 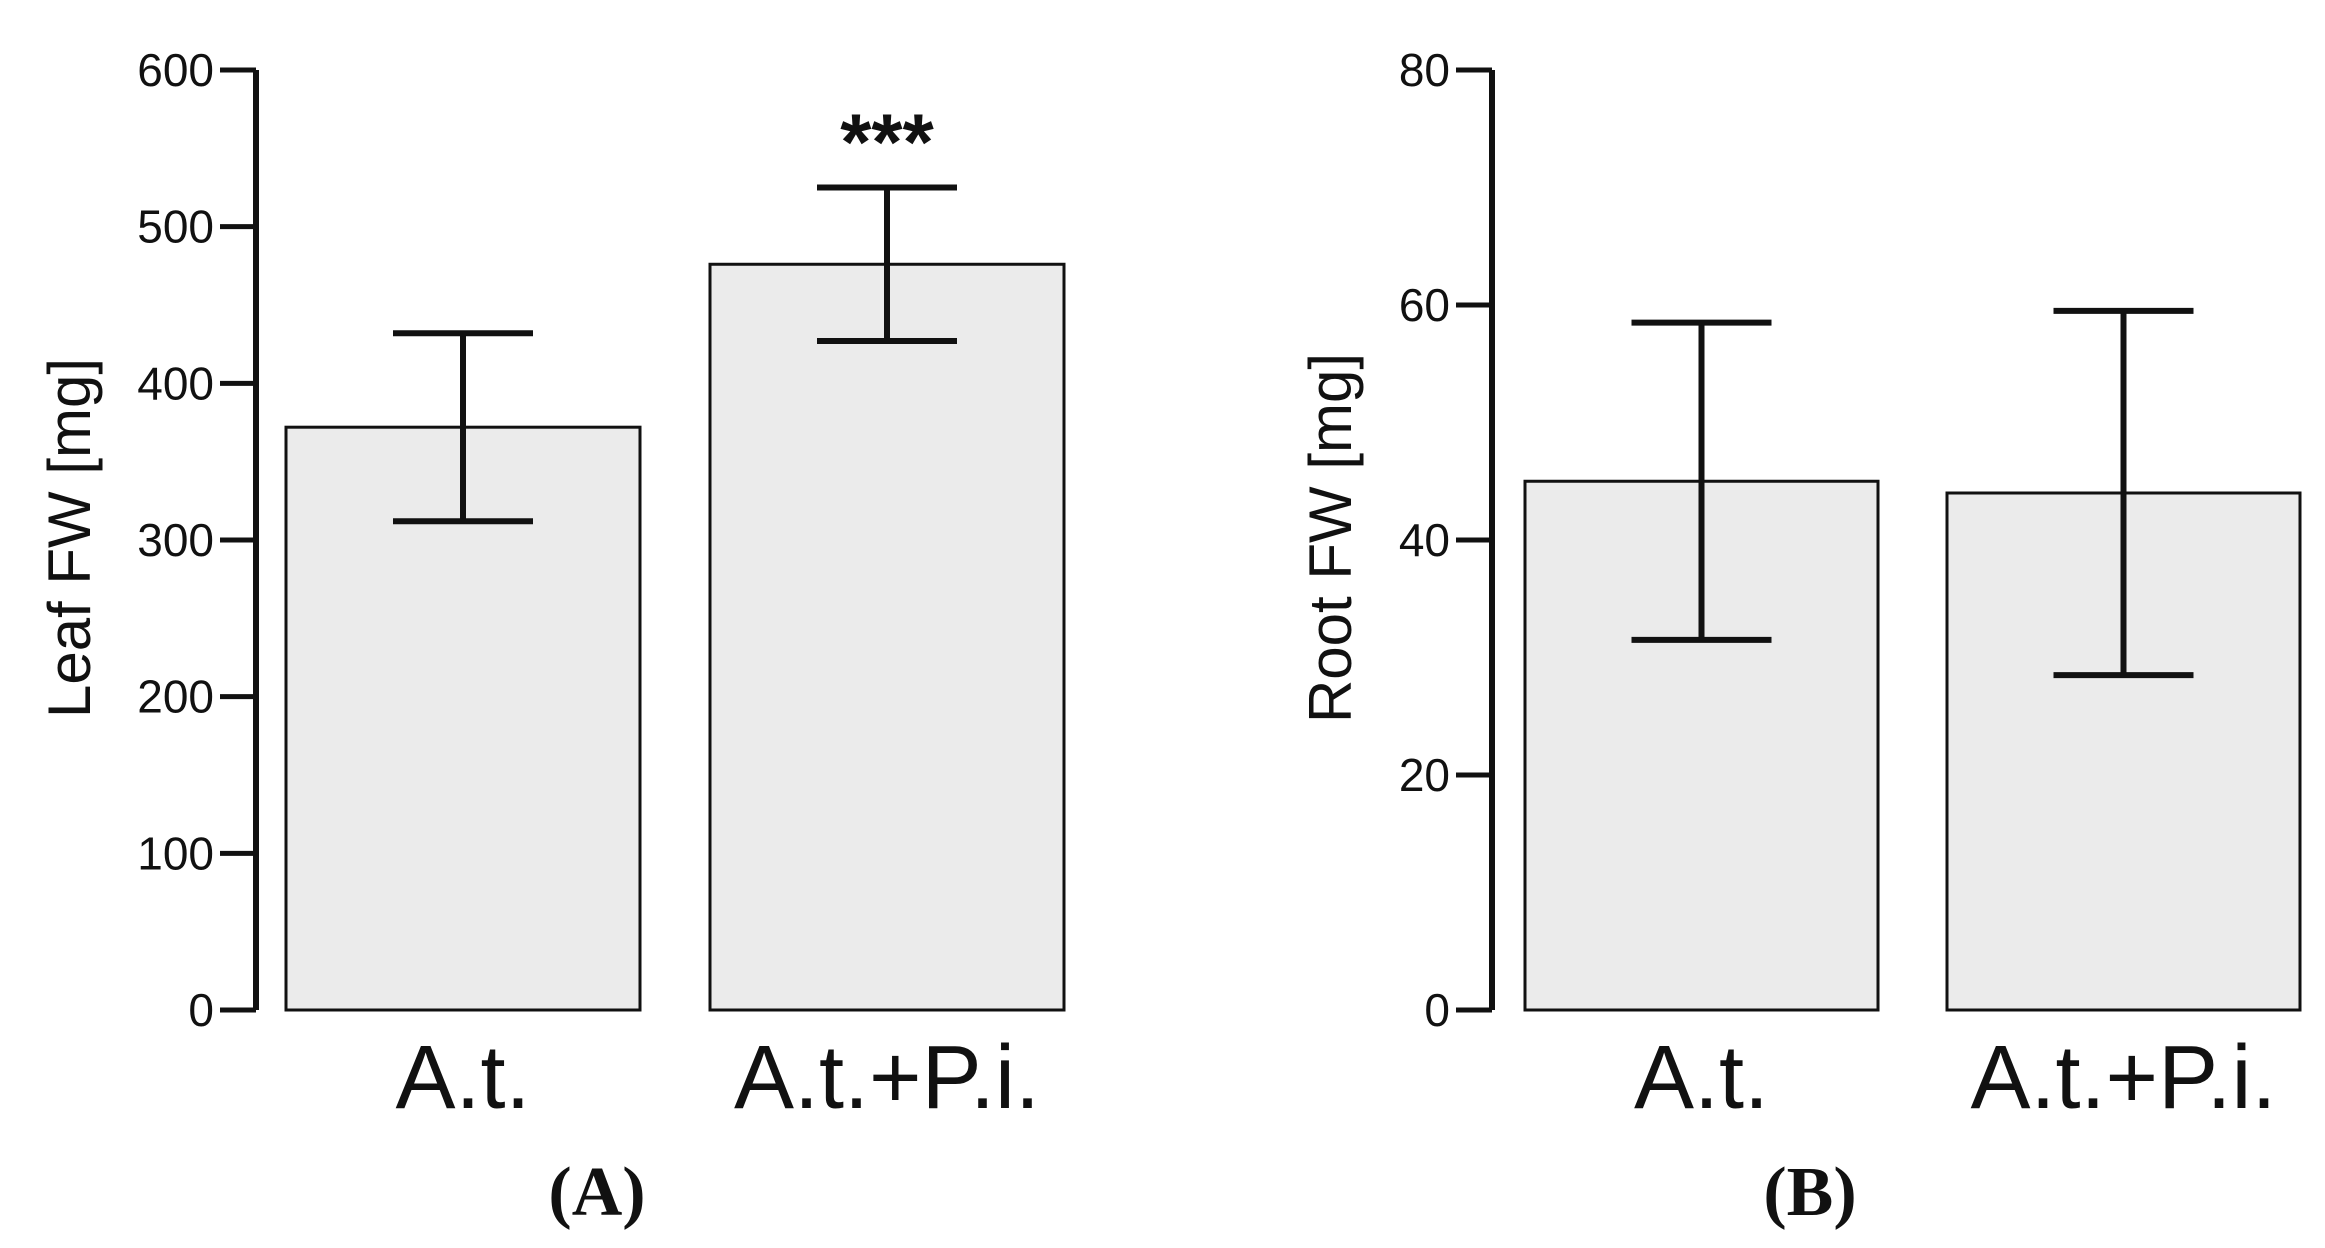 What do you see at coordinates (175, 70) in the screenshot?
I see `y-tick-label: 600` at bounding box center [175, 70].